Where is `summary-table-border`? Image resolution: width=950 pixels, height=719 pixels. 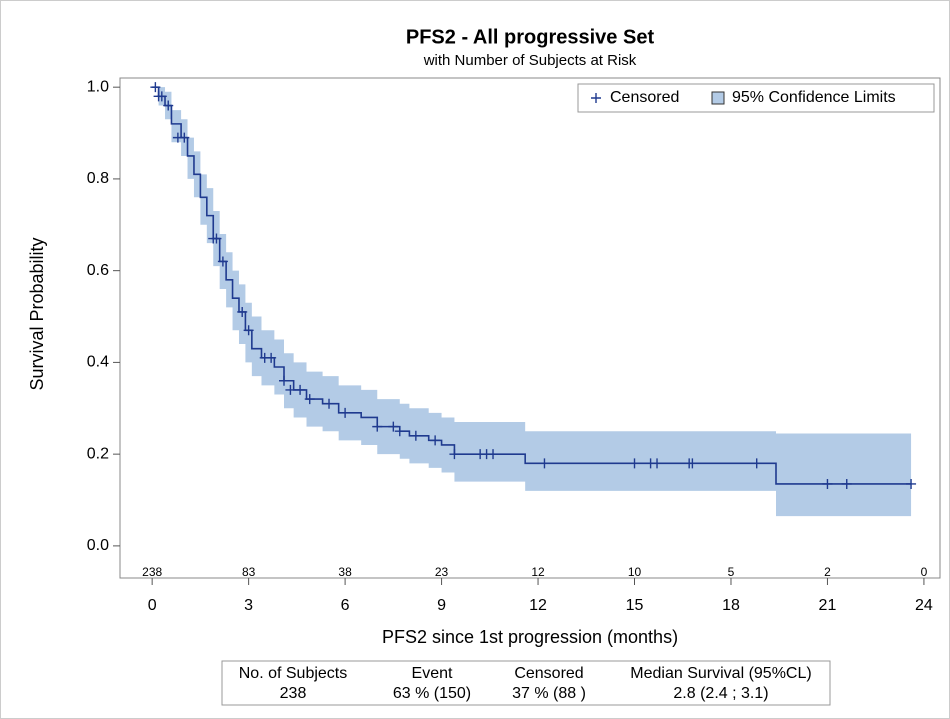
summary-table-border is located at coordinates (526, 683).